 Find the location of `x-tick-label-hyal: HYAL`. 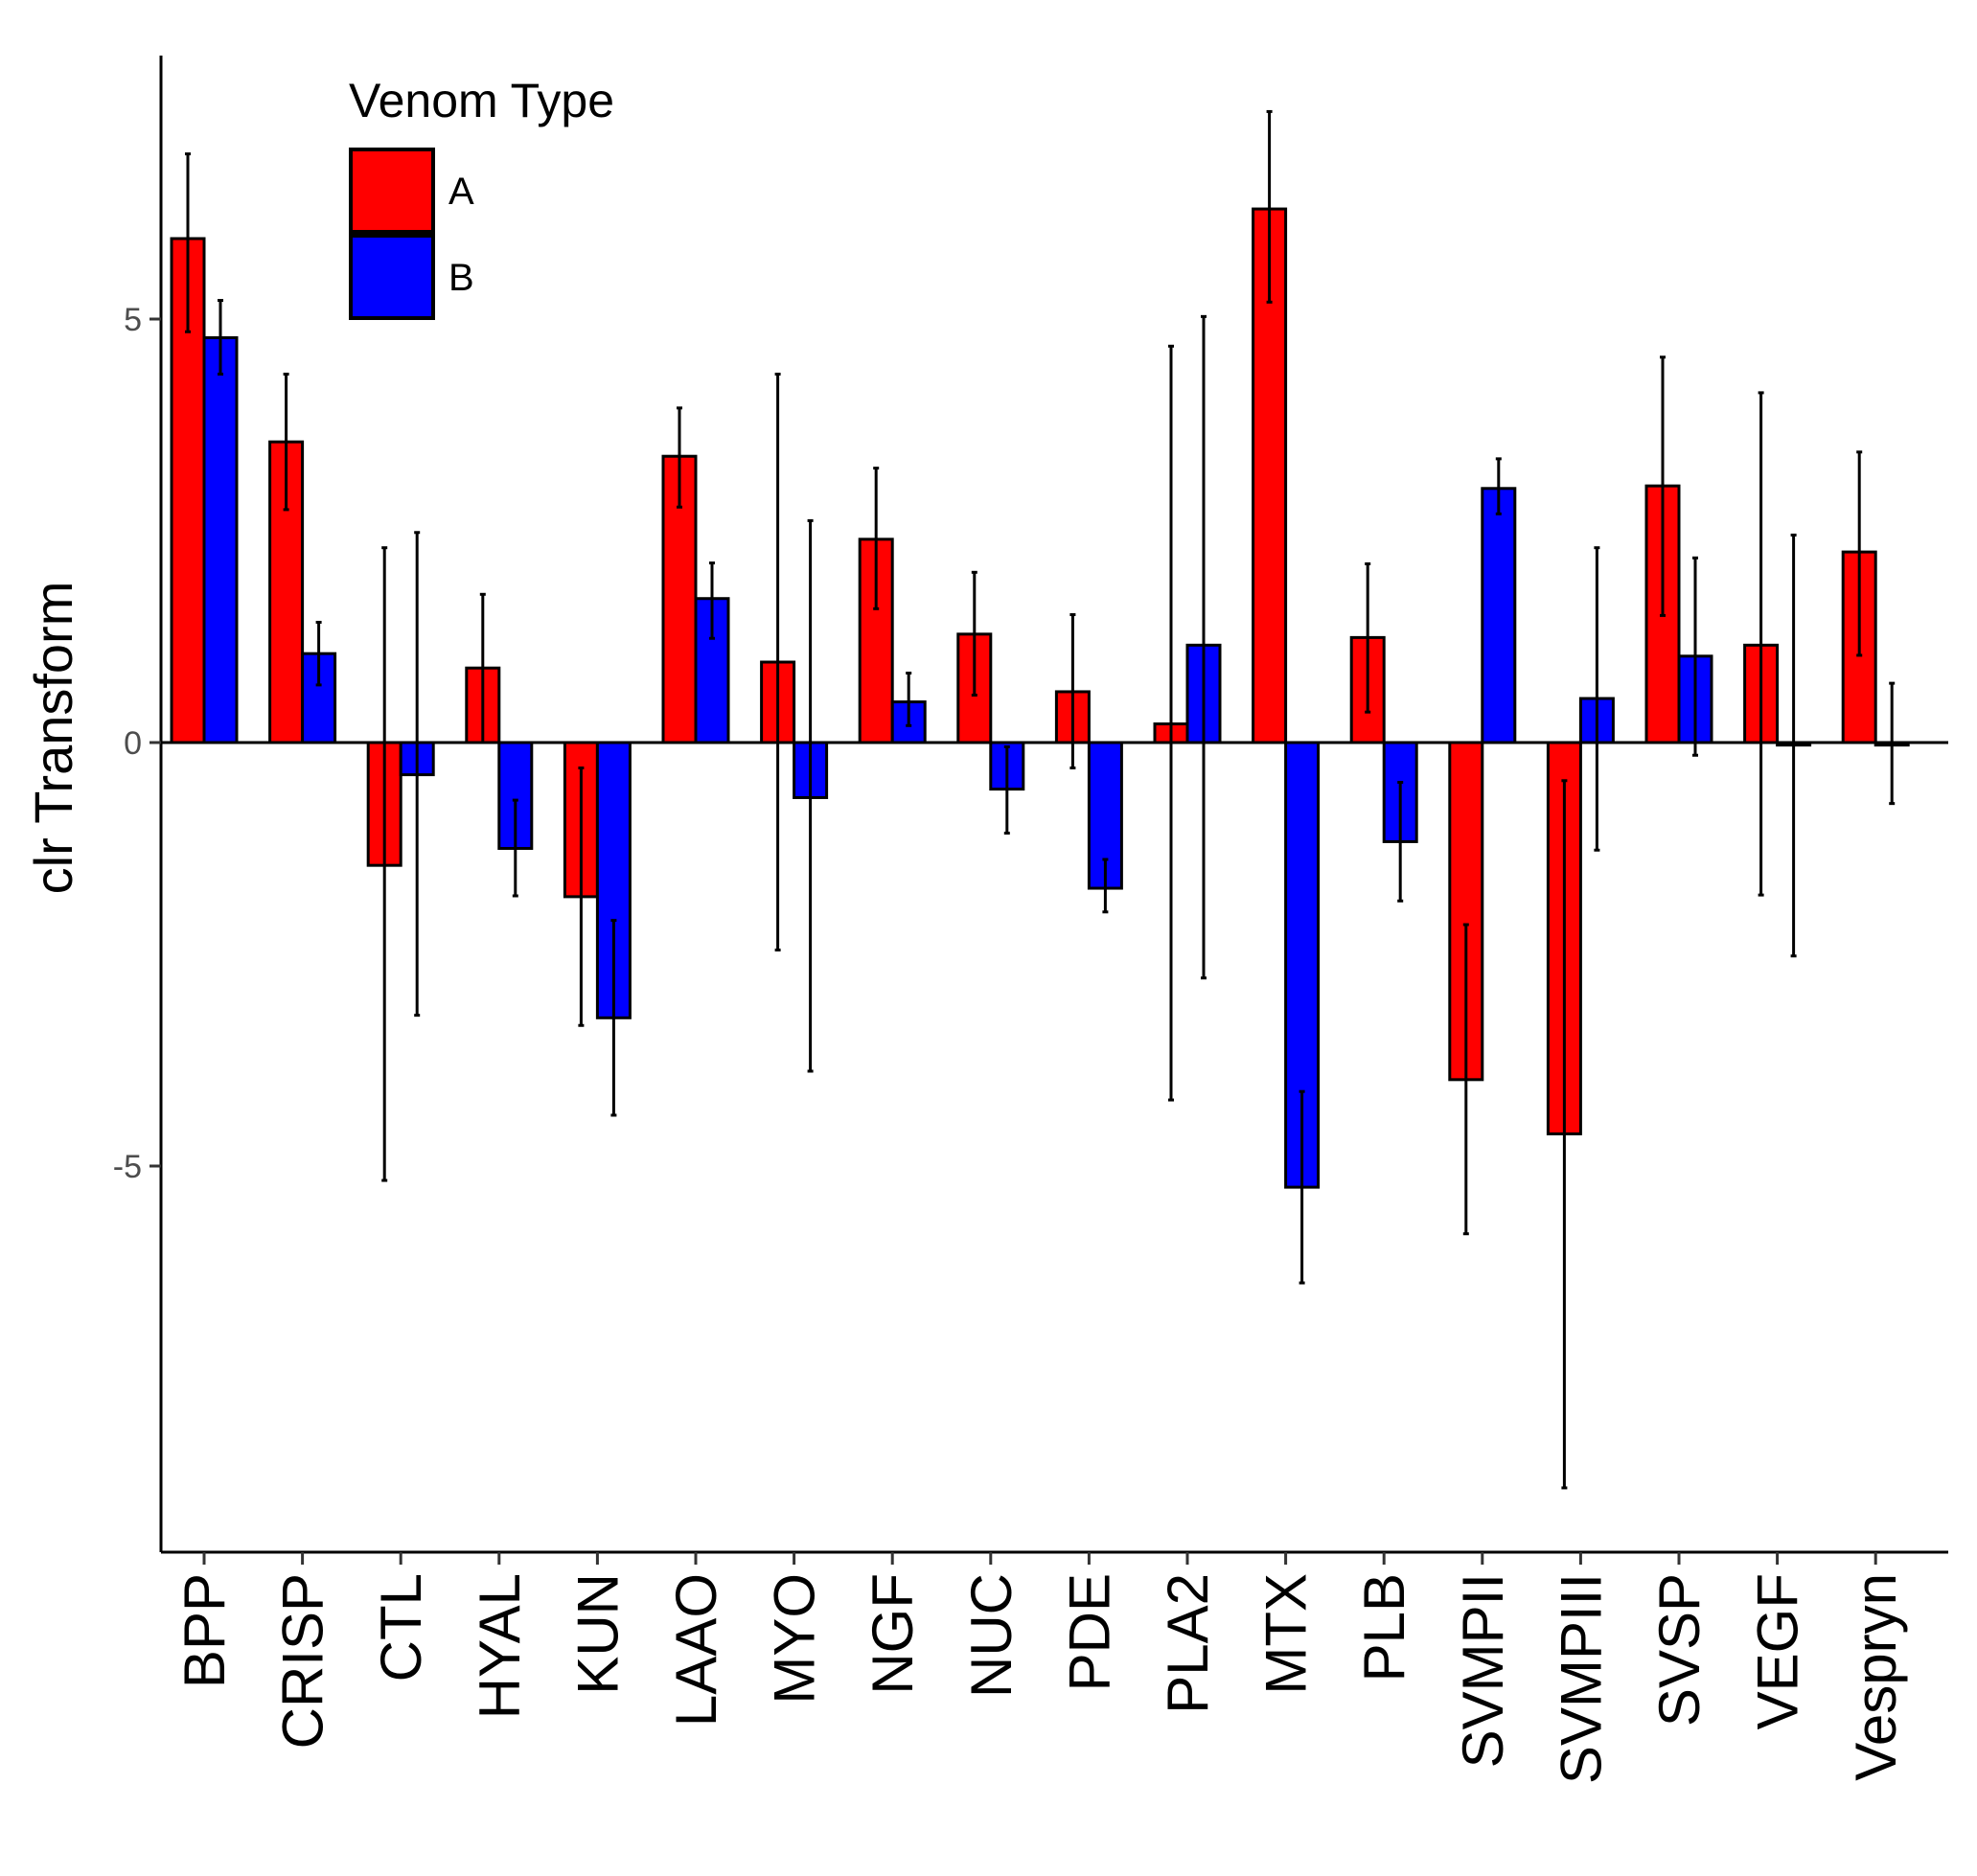

x-tick-label-hyal: HYAL is located at coordinates (500, 1646).